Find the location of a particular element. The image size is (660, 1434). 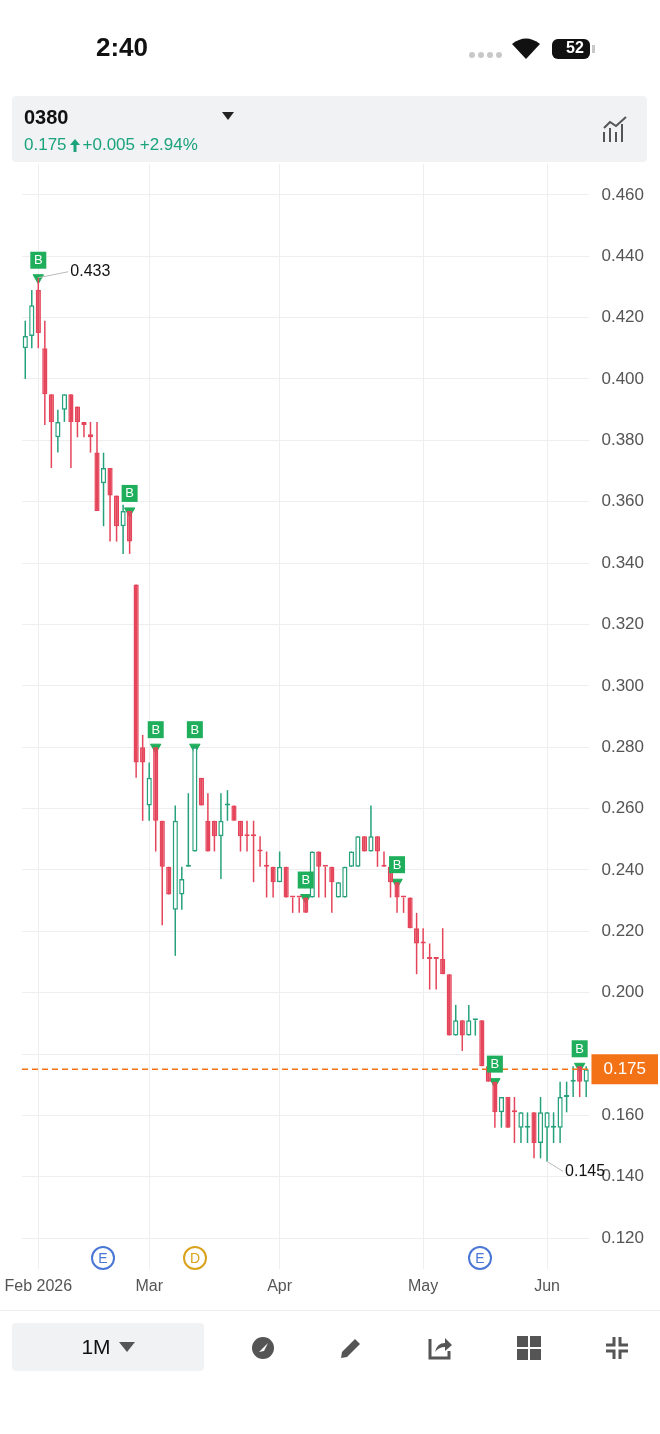

x-tick-label: Jun is located at coordinates (547, 1285).